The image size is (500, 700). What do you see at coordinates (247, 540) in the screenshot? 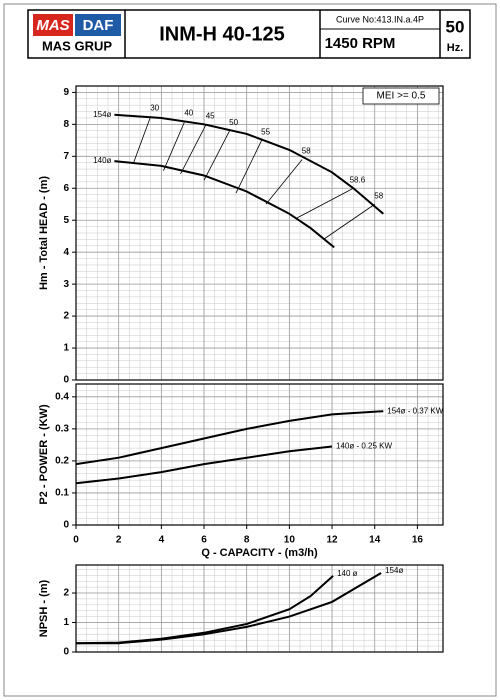
I see `x-tick-label: 8` at bounding box center [247, 540].